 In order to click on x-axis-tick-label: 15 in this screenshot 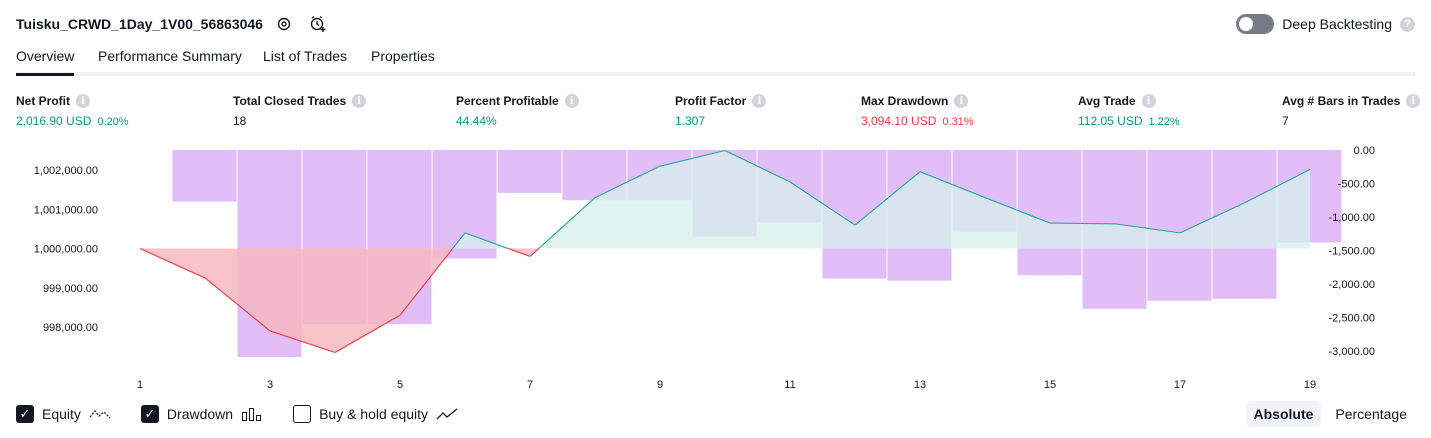, I will do `click(1050, 385)`.